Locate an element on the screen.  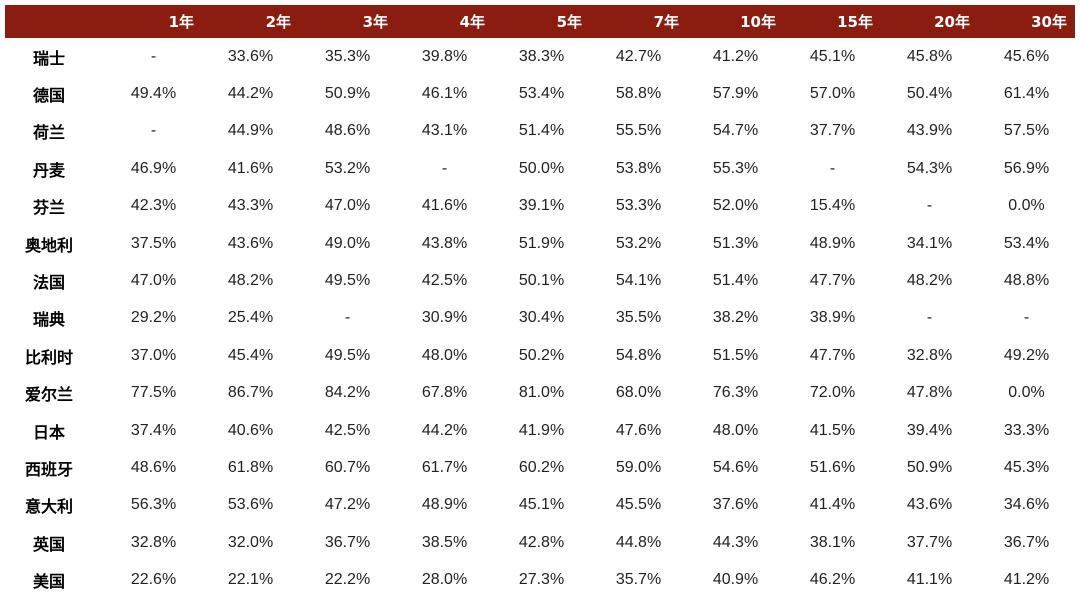
value-cell: 41.5% is located at coordinates (832, 430).